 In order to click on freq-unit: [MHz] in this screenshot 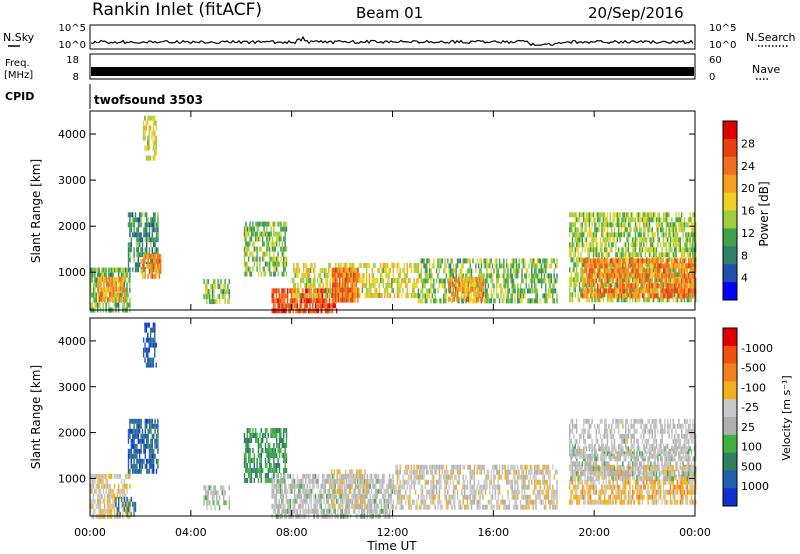, I will do `click(18, 75)`.